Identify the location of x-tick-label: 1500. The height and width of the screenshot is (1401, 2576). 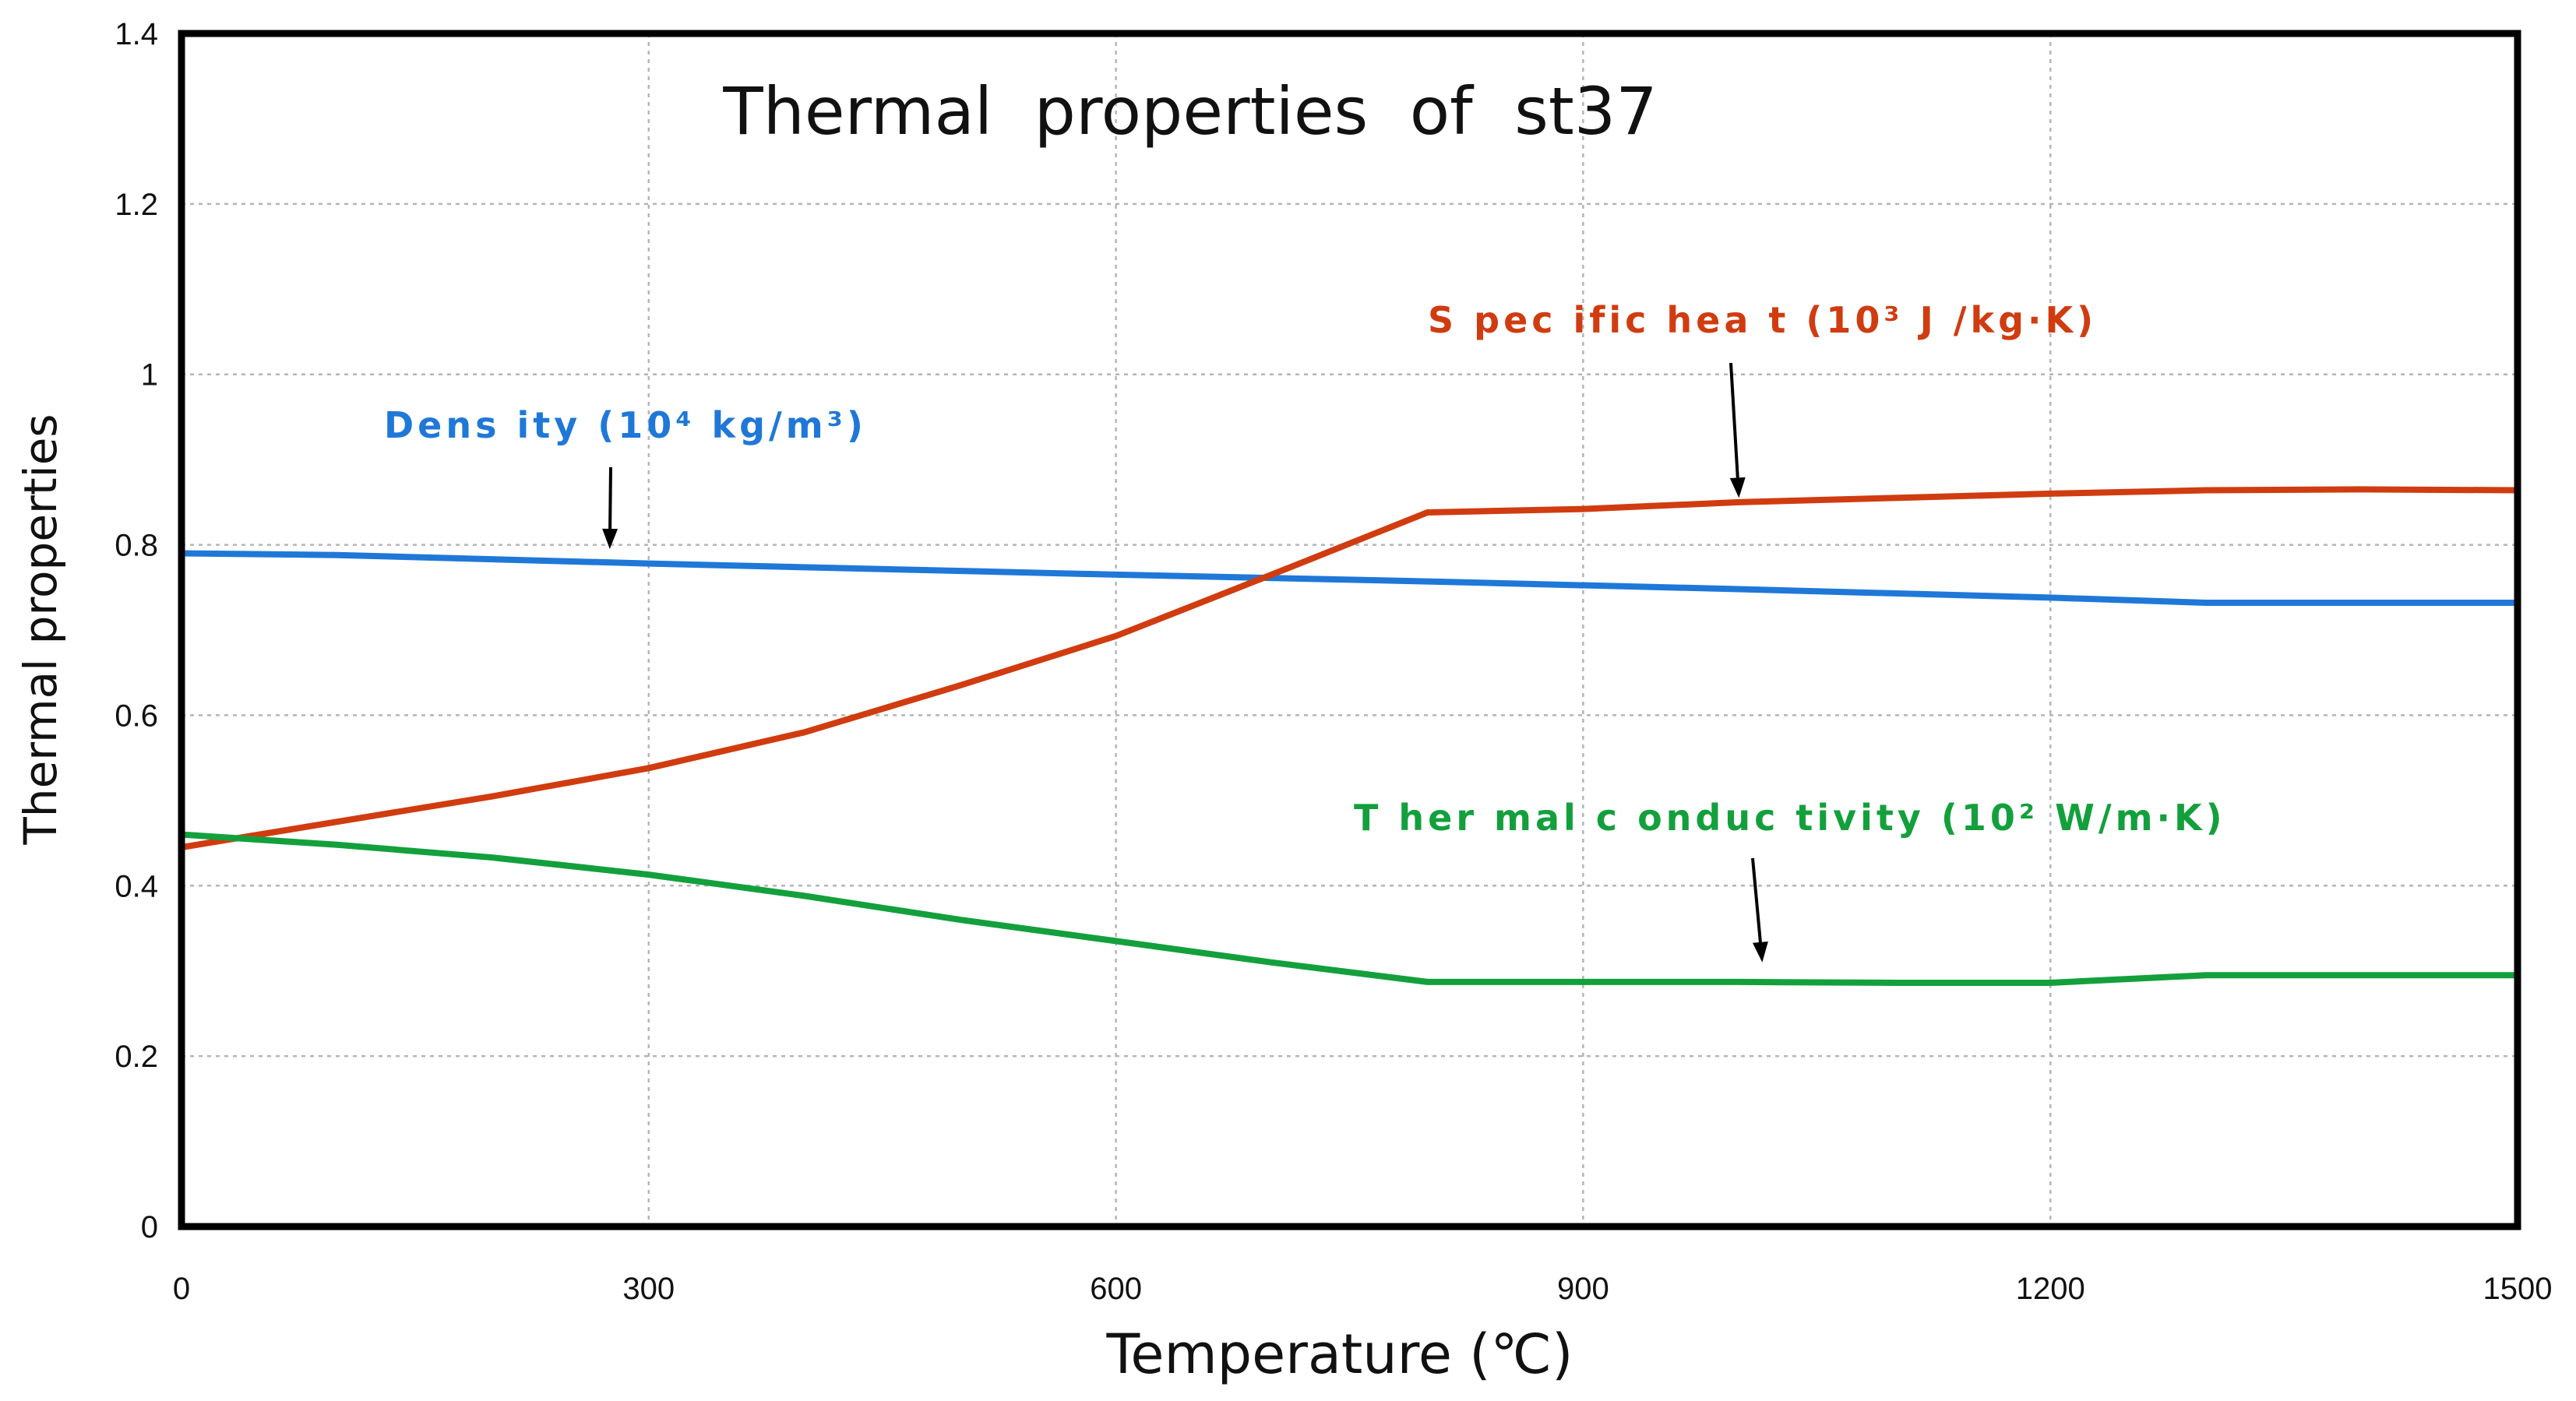
(2518, 1289).